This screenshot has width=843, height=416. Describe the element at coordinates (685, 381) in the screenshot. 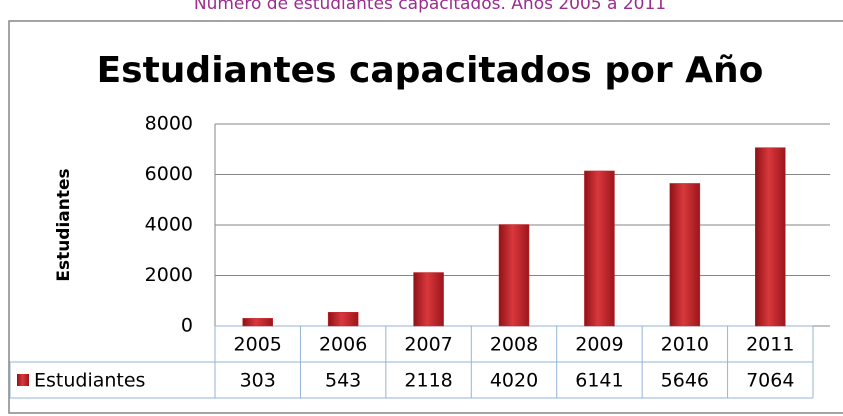

I see `table-value: 5646` at that location.